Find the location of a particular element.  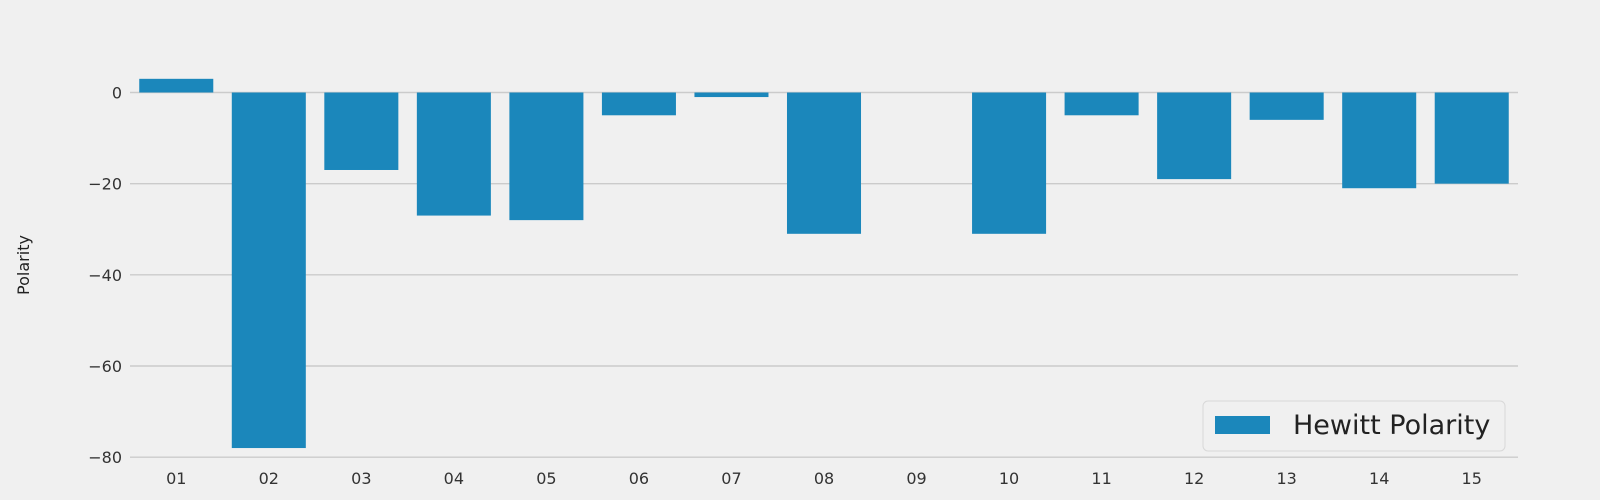

x-tick-label: 07 is located at coordinates (731, 478).